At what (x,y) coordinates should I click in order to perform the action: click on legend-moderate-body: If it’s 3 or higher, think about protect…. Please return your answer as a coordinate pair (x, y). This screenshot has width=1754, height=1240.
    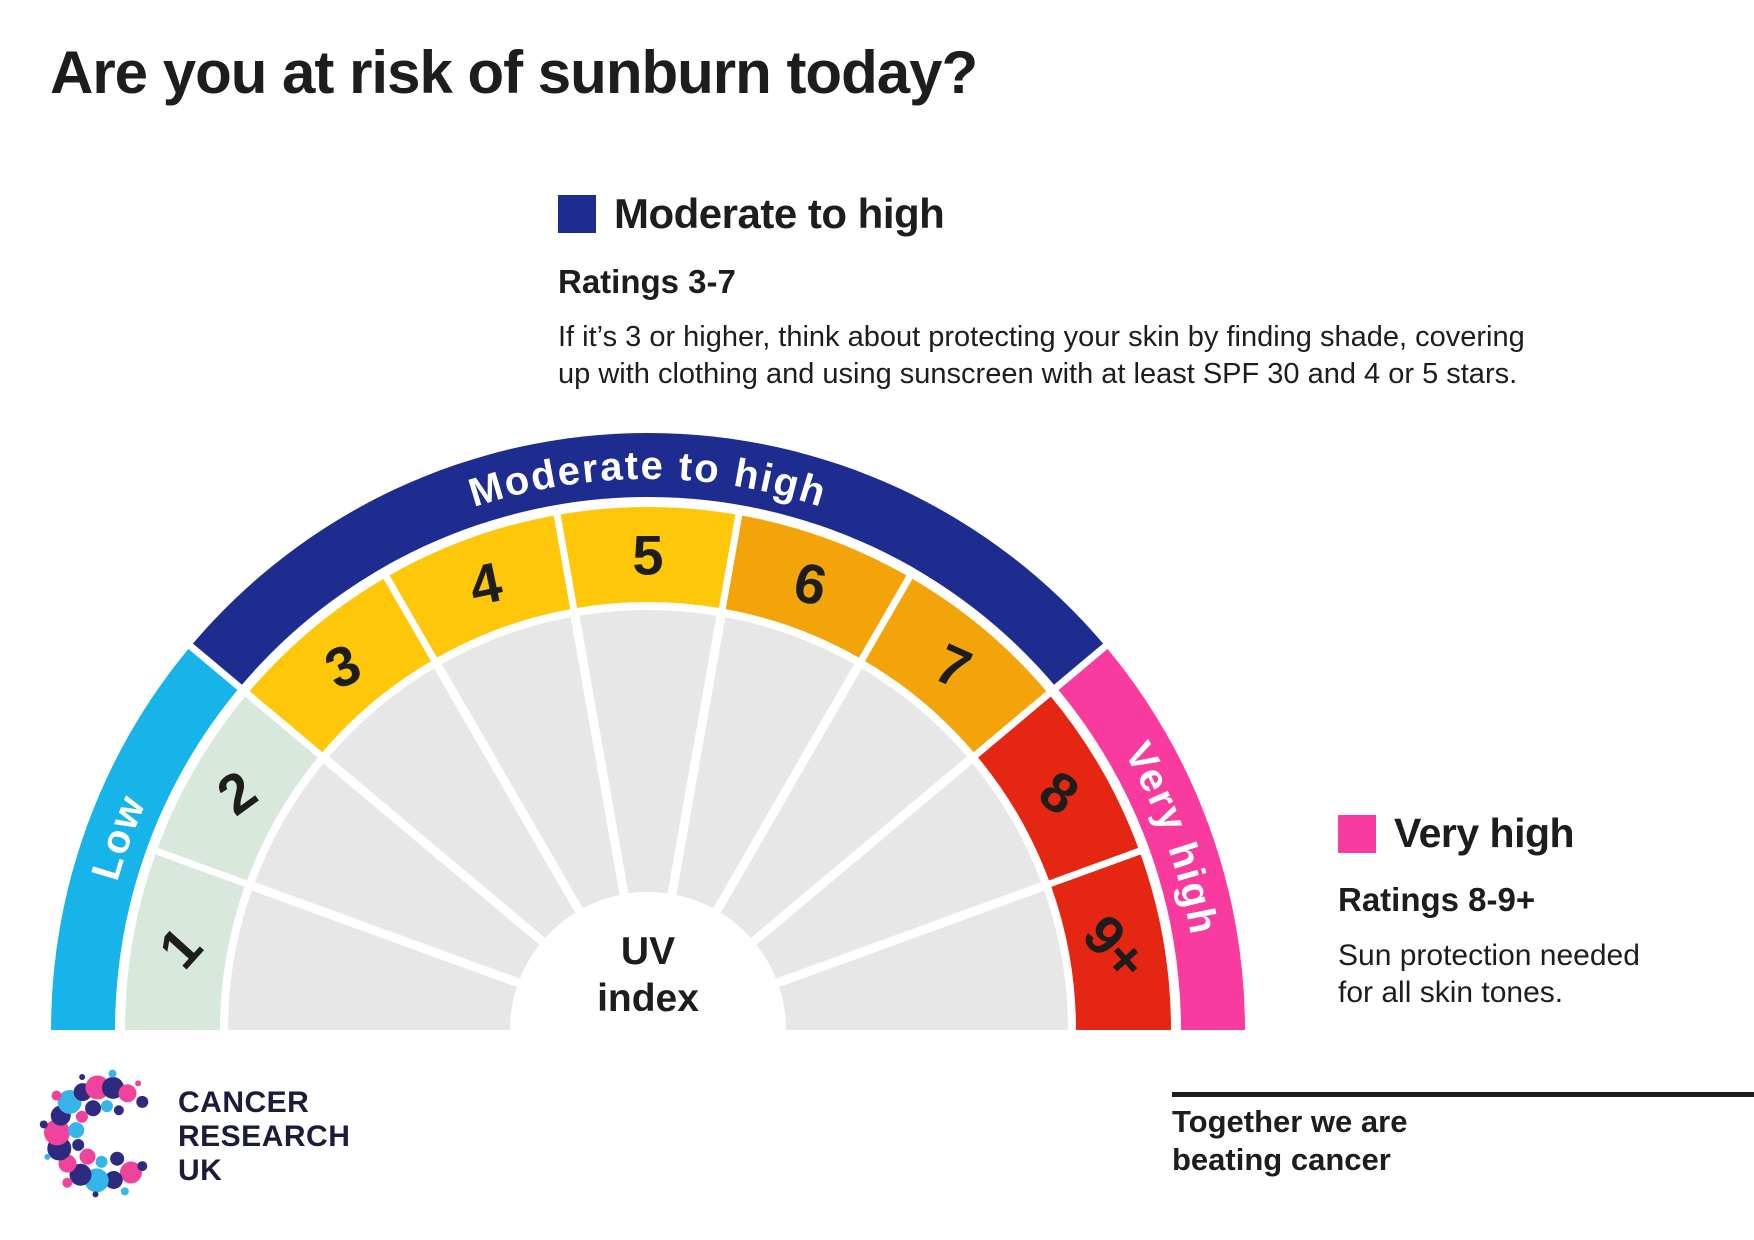
    Looking at the image, I should click on (1108, 356).